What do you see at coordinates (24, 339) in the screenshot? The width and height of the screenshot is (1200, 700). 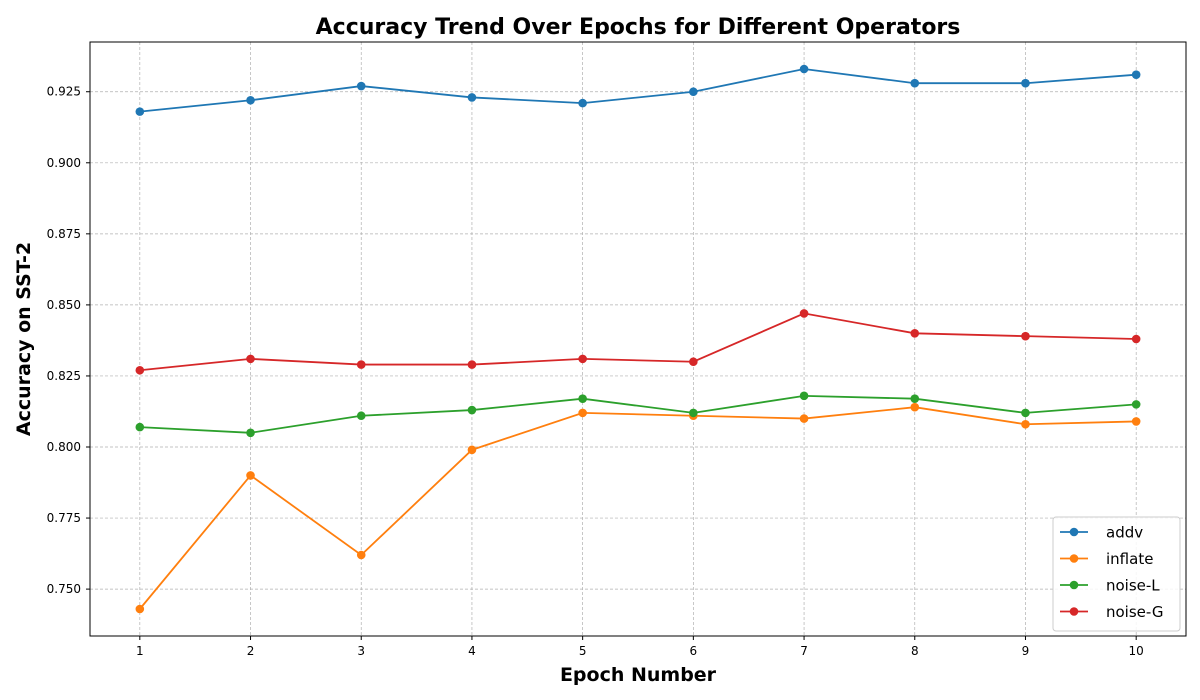 I see `y-axis-label: Accuracy on SST-2` at bounding box center [24, 339].